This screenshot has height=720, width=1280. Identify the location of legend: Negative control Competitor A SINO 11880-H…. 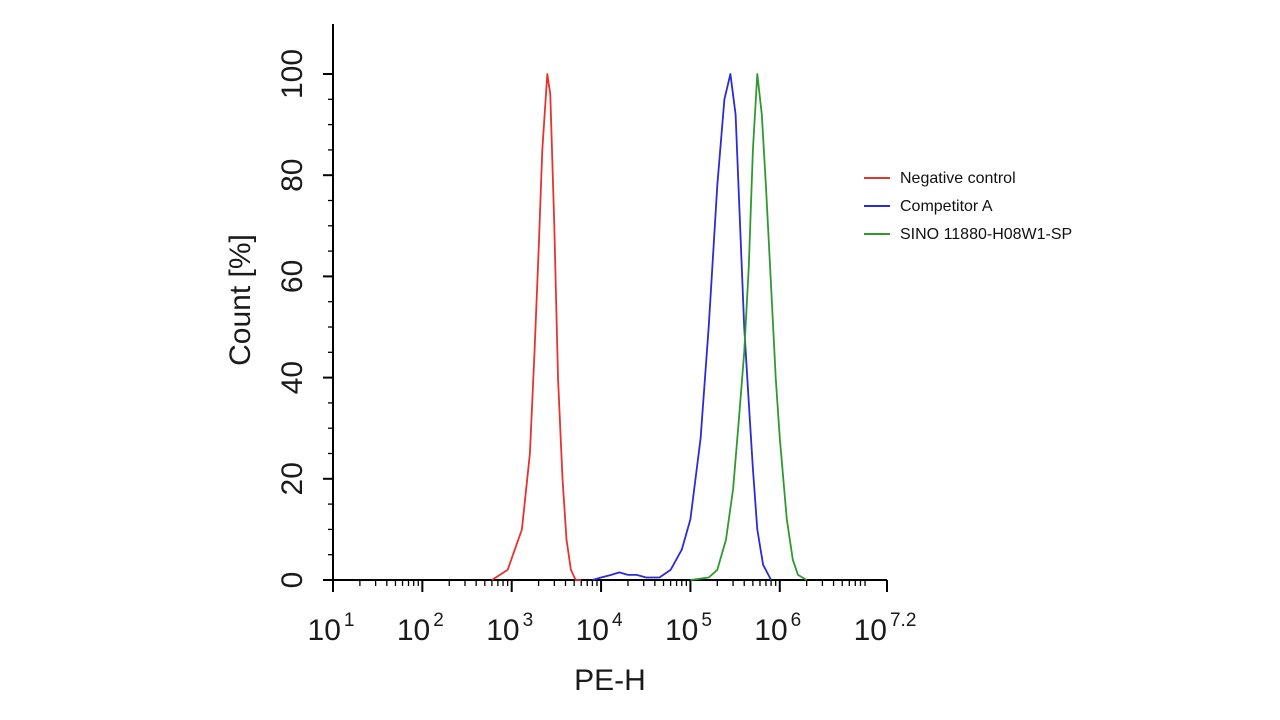
(968, 206).